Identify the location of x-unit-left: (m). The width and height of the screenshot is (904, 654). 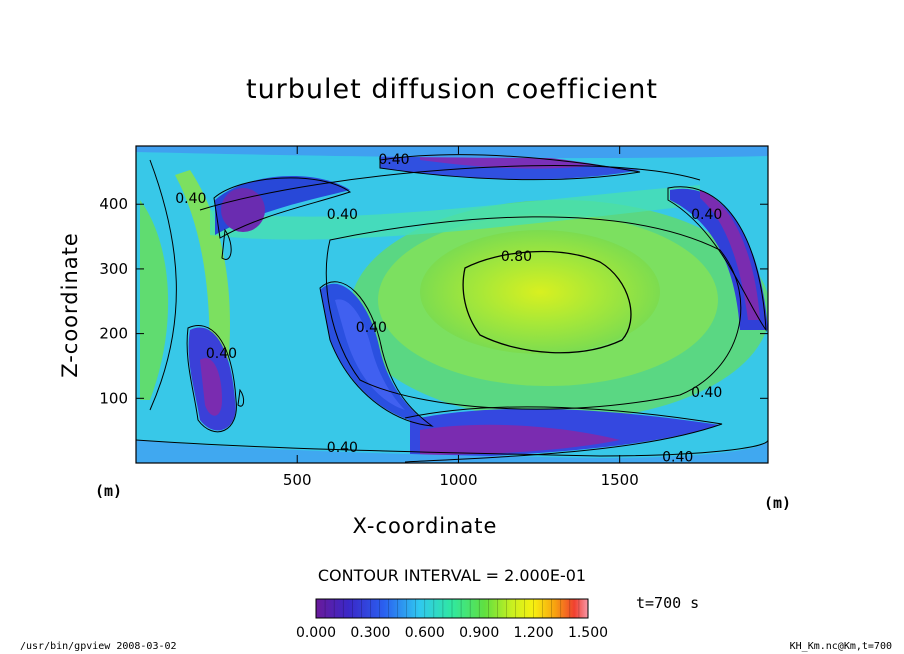
(109, 491).